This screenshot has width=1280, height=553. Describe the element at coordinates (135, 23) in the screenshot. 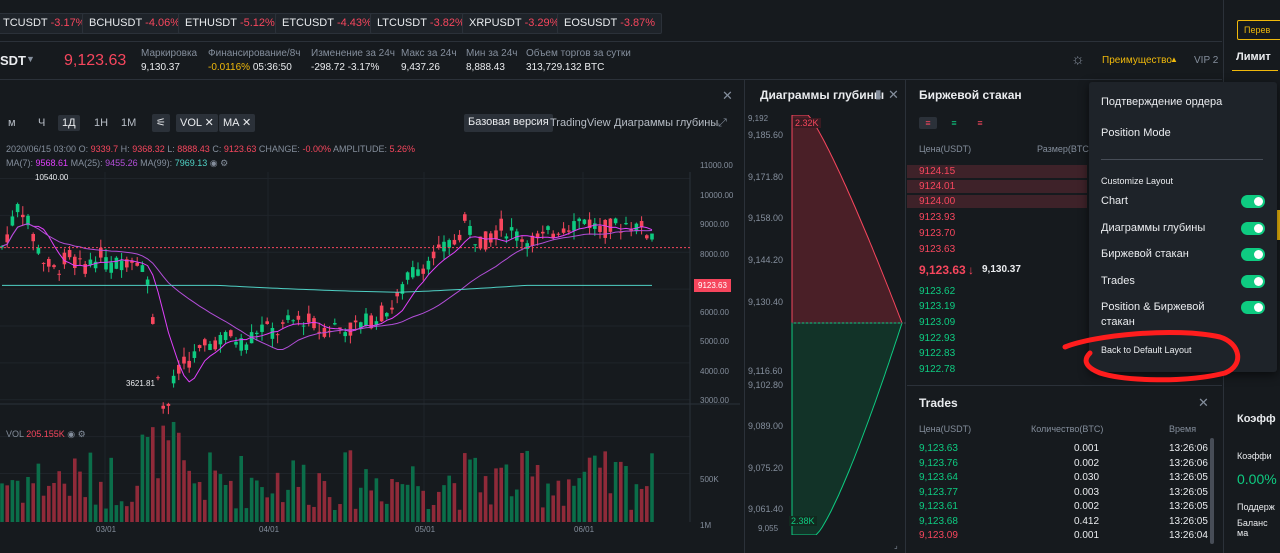

I see `ticker-item: BCHUSDT -4.06%` at that location.